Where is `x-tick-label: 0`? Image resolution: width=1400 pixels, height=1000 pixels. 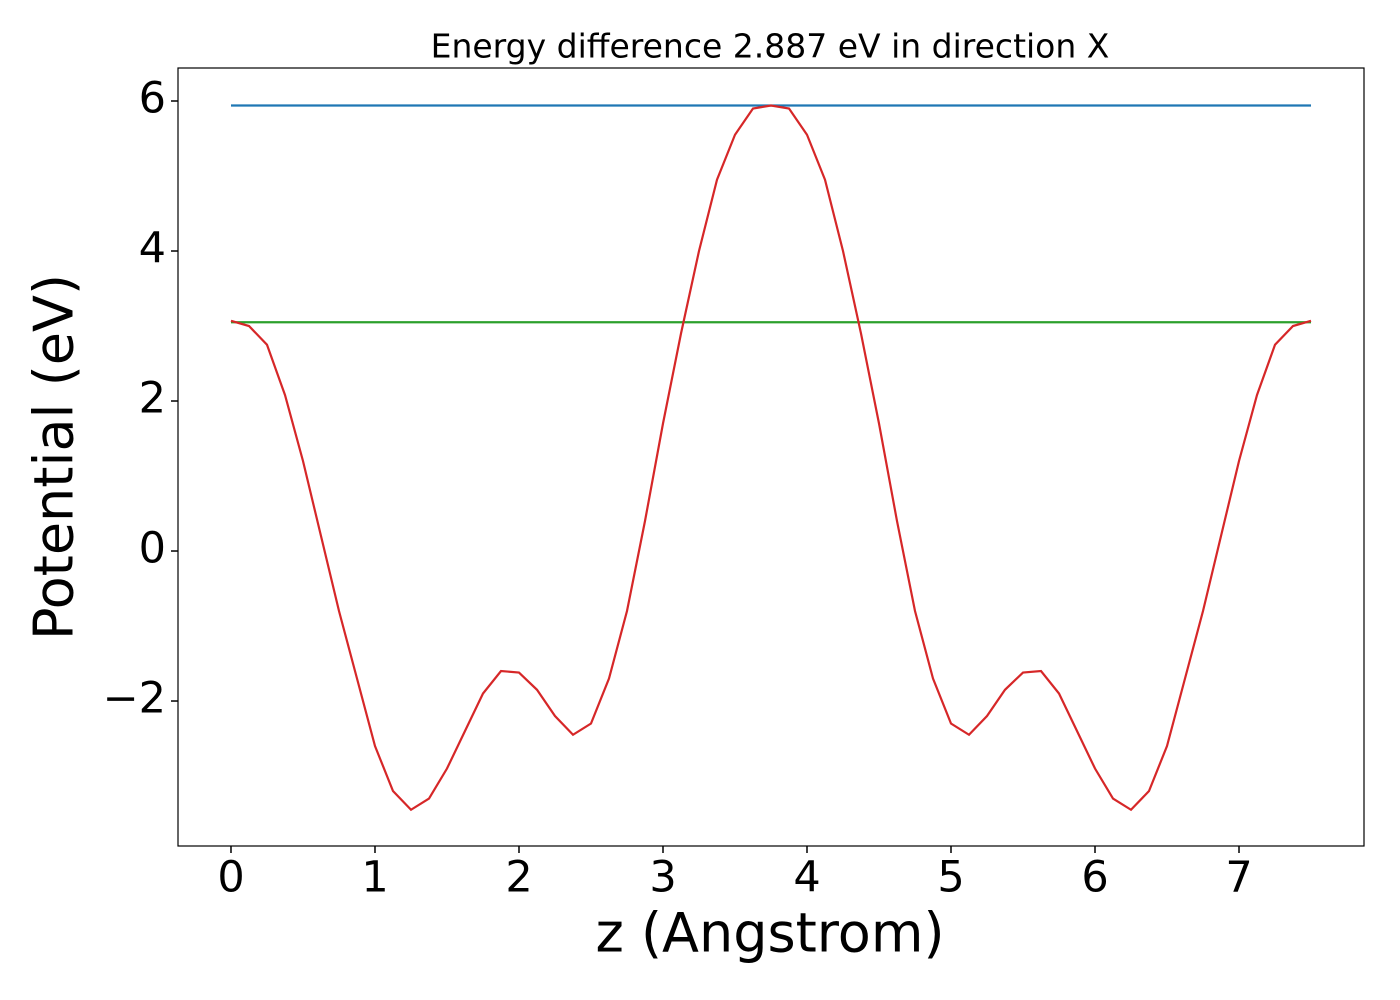
x-tick-label: 0 is located at coordinates (230, 878).